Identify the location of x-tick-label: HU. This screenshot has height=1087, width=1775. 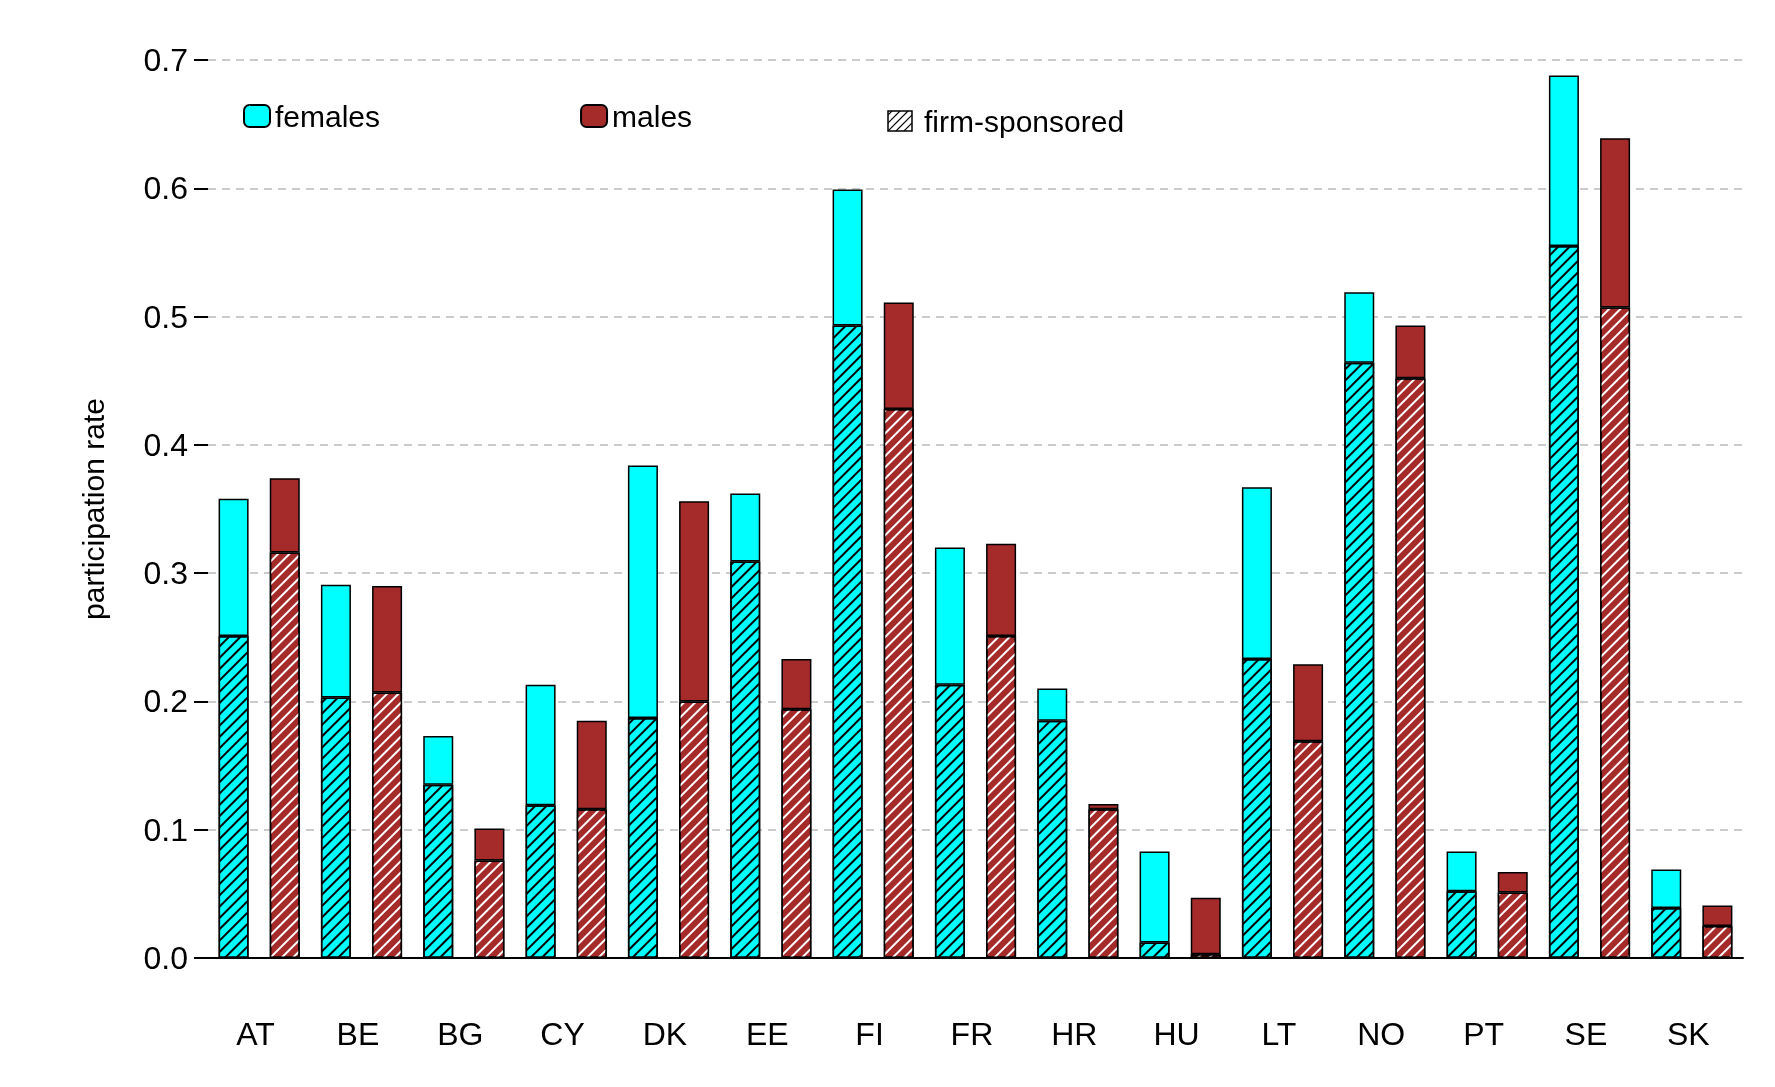
(1176, 1034).